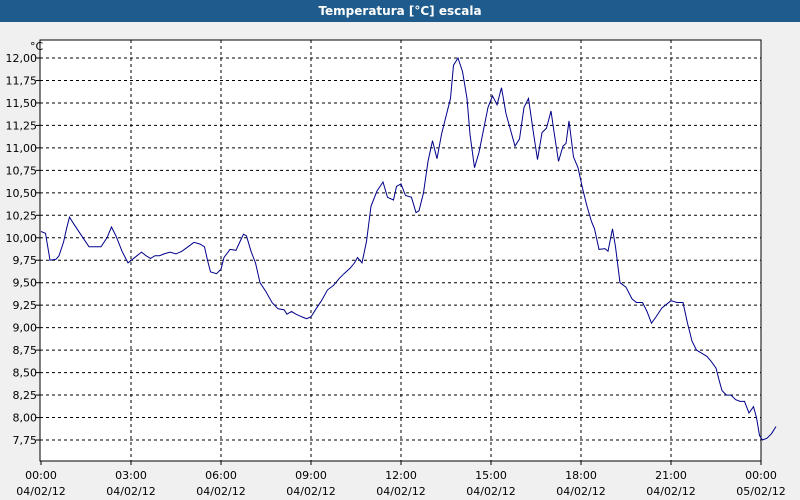 The width and height of the screenshot is (800, 500). What do you see at coordinates (671, 475) in the screenshot?
I see `x-tick-time-label: 21:00` at bounding box center [671, 475].